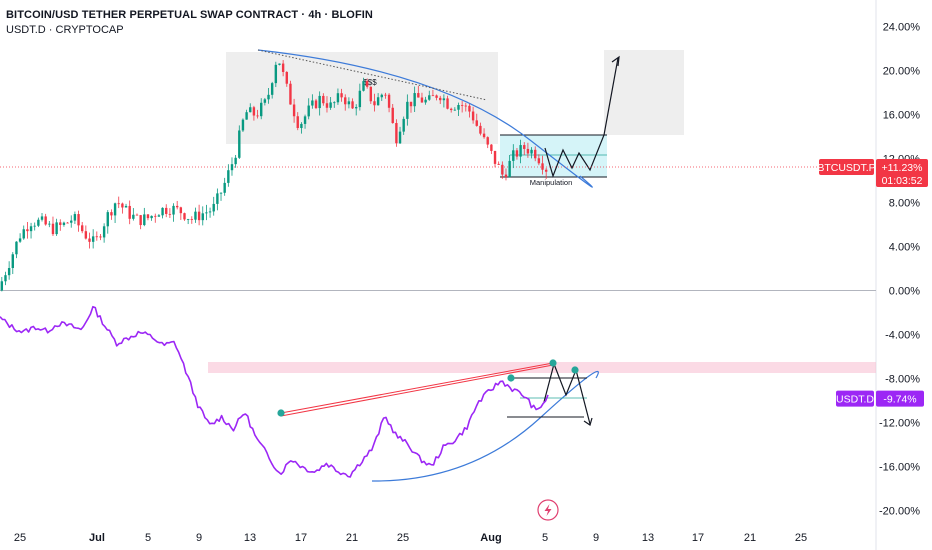  I want to click on x-tick-label: Jul, so click(97, 538).